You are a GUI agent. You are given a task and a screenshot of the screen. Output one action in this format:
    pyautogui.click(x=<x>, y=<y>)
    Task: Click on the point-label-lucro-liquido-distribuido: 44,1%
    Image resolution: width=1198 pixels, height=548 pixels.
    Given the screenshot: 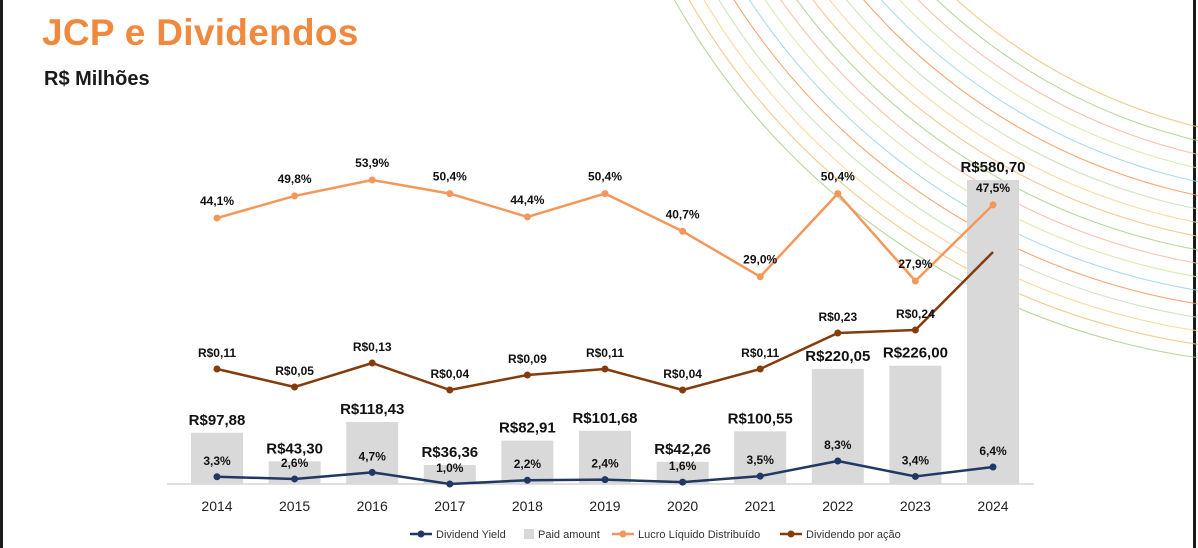 What is the action you would take?
    pyautogui.click(x=217, y=201)
    